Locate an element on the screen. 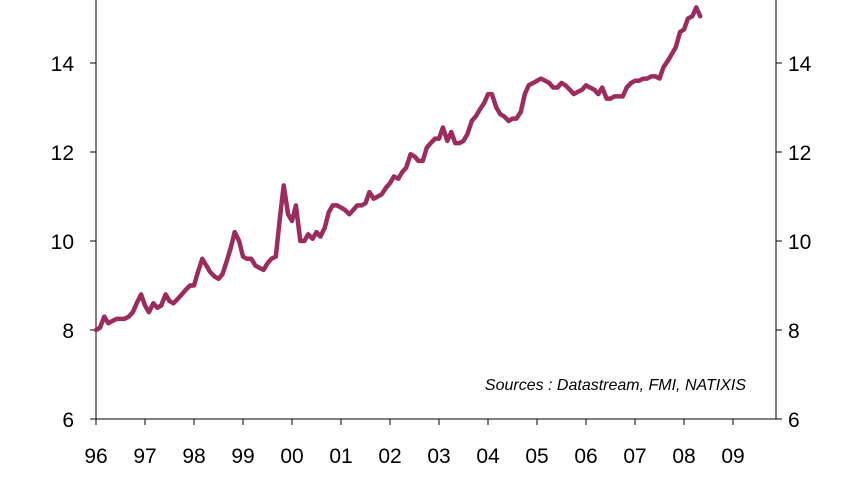 This screenshot has width=867, height=484. x-tick-label: 08 is located at coordinates (683, 456).